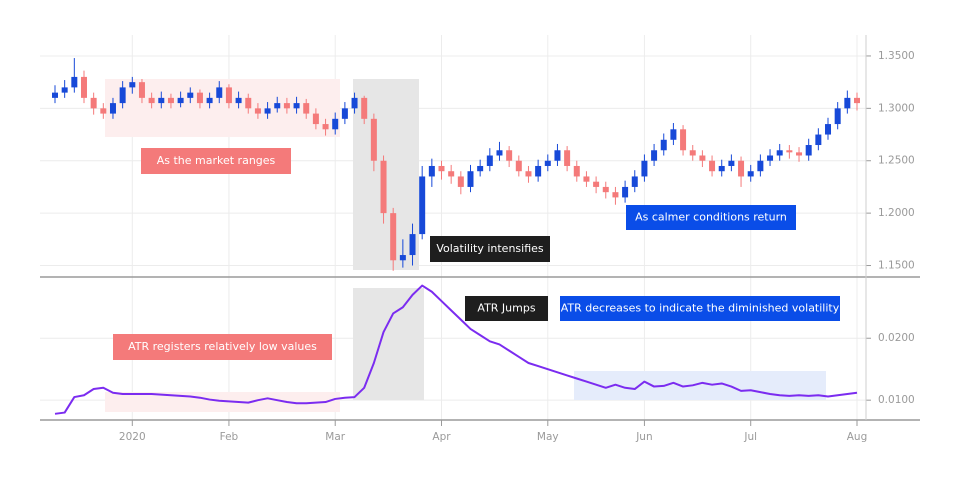  I want to click on x-tick-label: Jun, so click(643, 437).